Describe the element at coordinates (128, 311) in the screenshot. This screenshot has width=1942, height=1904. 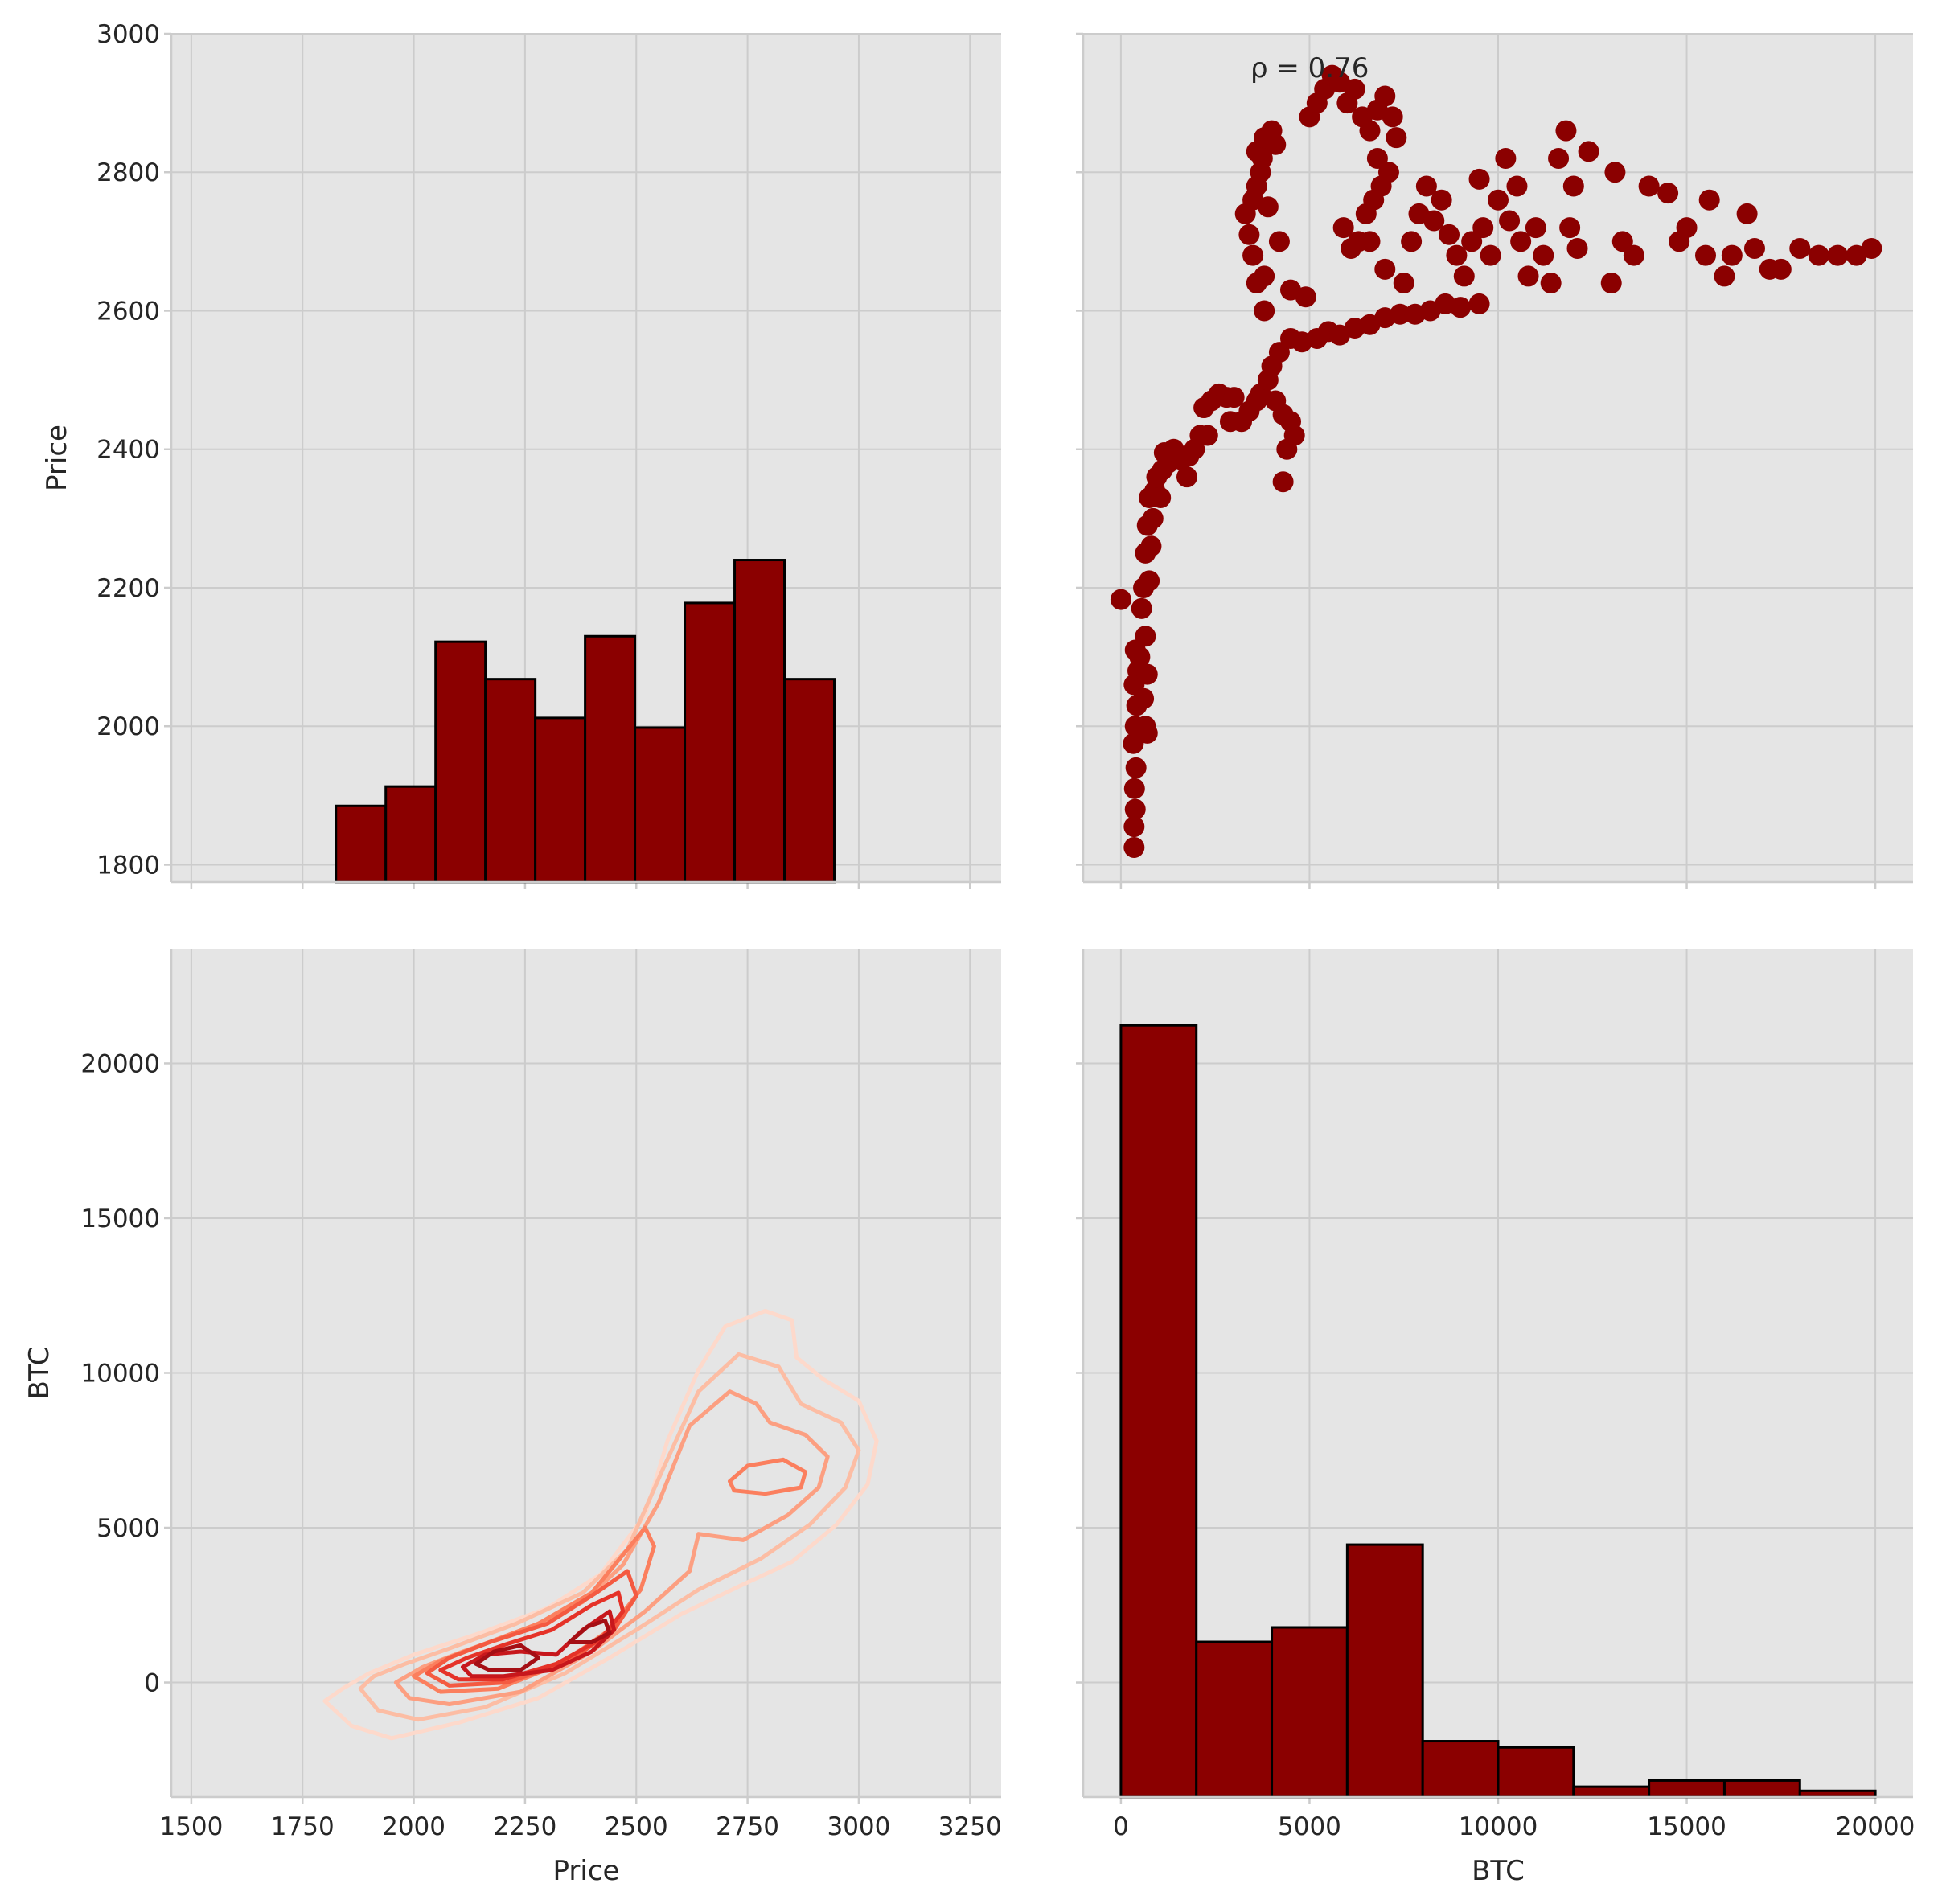
I see `tl-y-tick-label: 2600` at that location.